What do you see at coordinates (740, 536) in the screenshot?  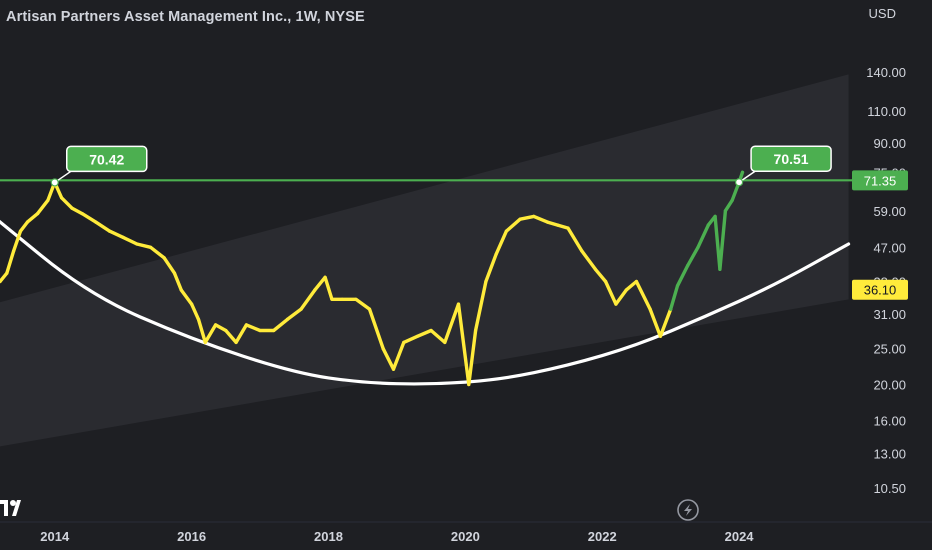 I see `x-tick-label: 2024` at bounding box center [740, 536].